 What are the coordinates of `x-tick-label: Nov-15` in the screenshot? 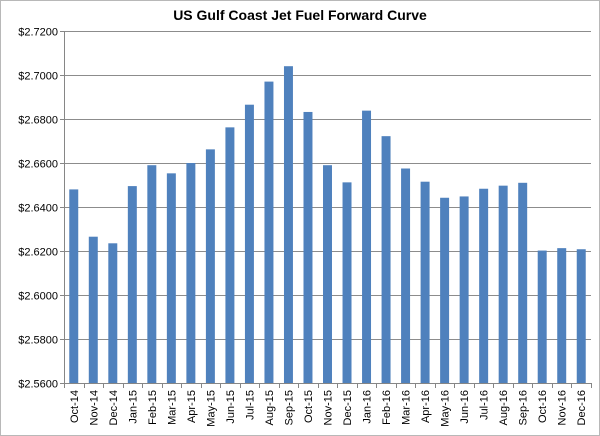 It's located at (329, 407).